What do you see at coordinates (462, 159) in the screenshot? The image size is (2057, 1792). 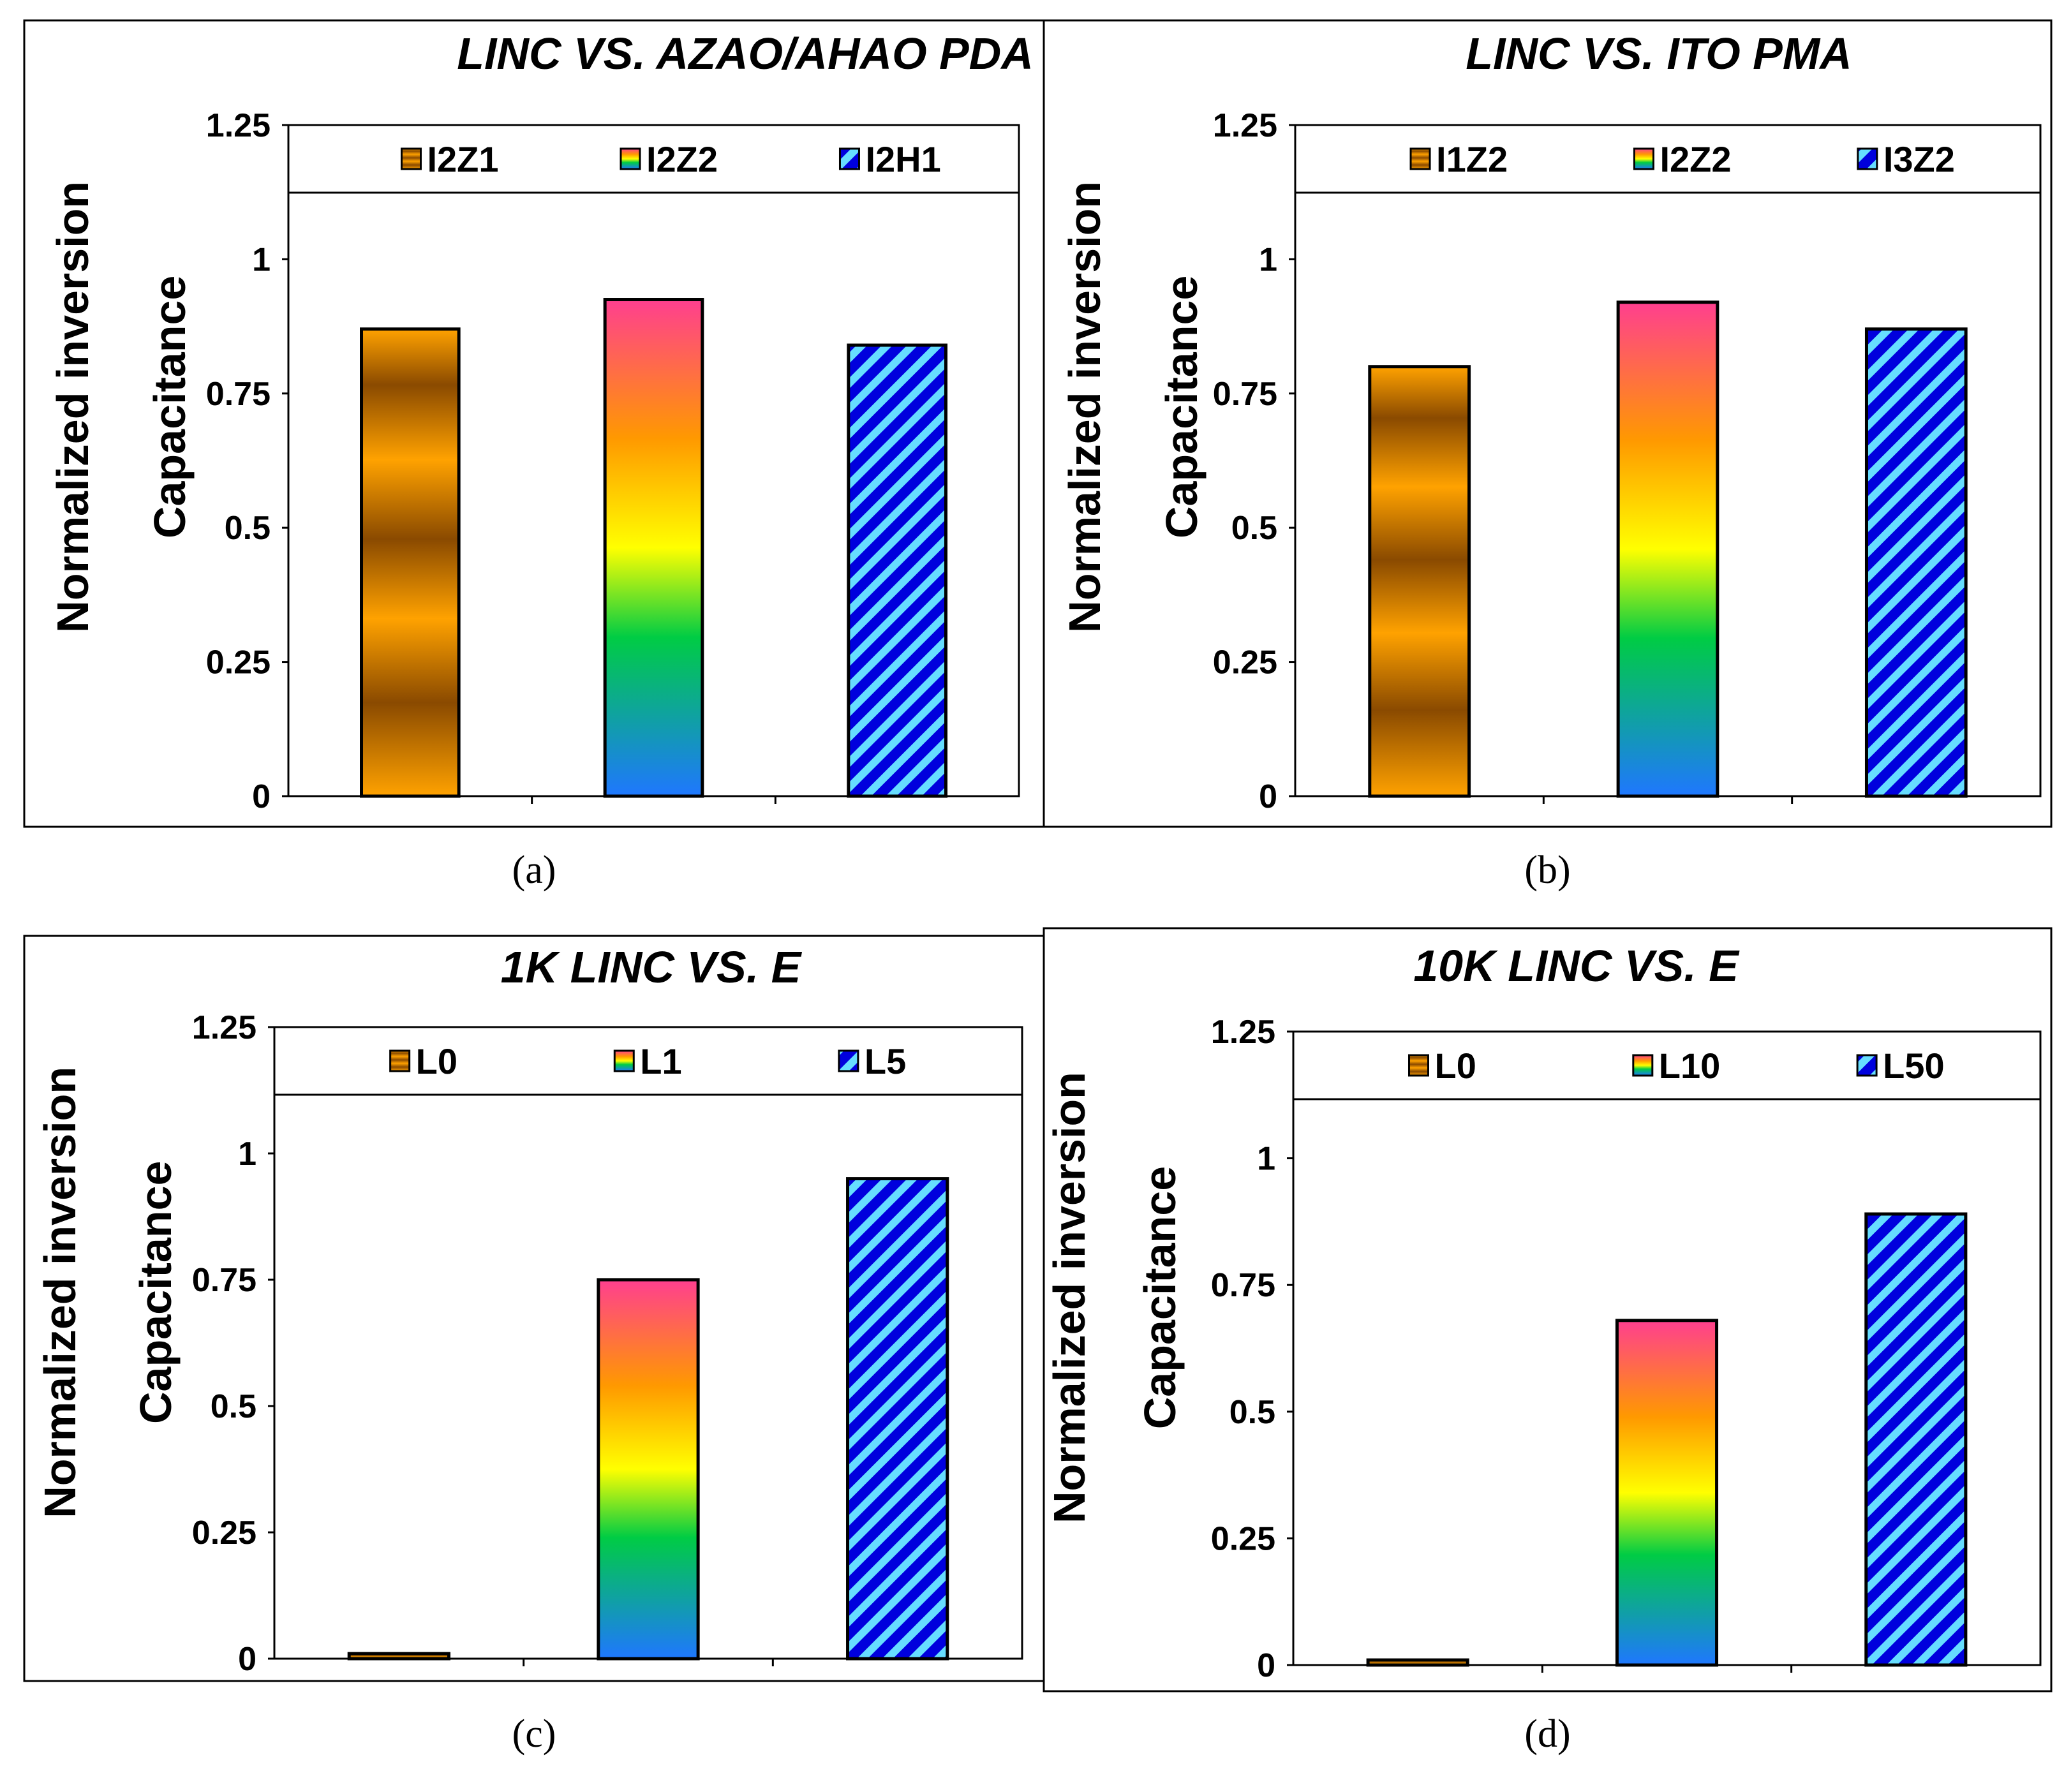 I see `legend-label: I2Z1` at bounding box center [462, 159].